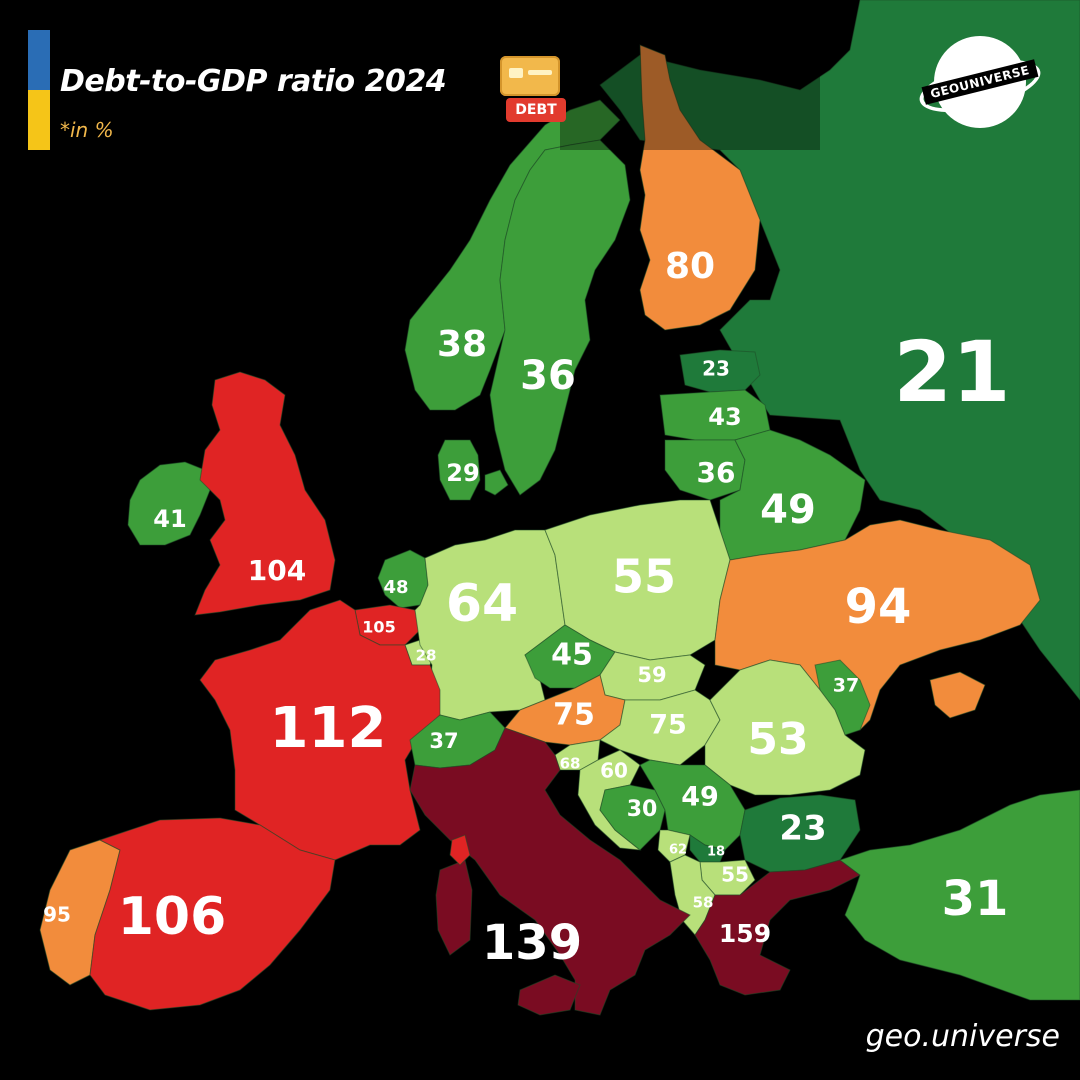 The image size is (1080, 1080). I want to click on value-label-belgium: 105, so click(378, 627).